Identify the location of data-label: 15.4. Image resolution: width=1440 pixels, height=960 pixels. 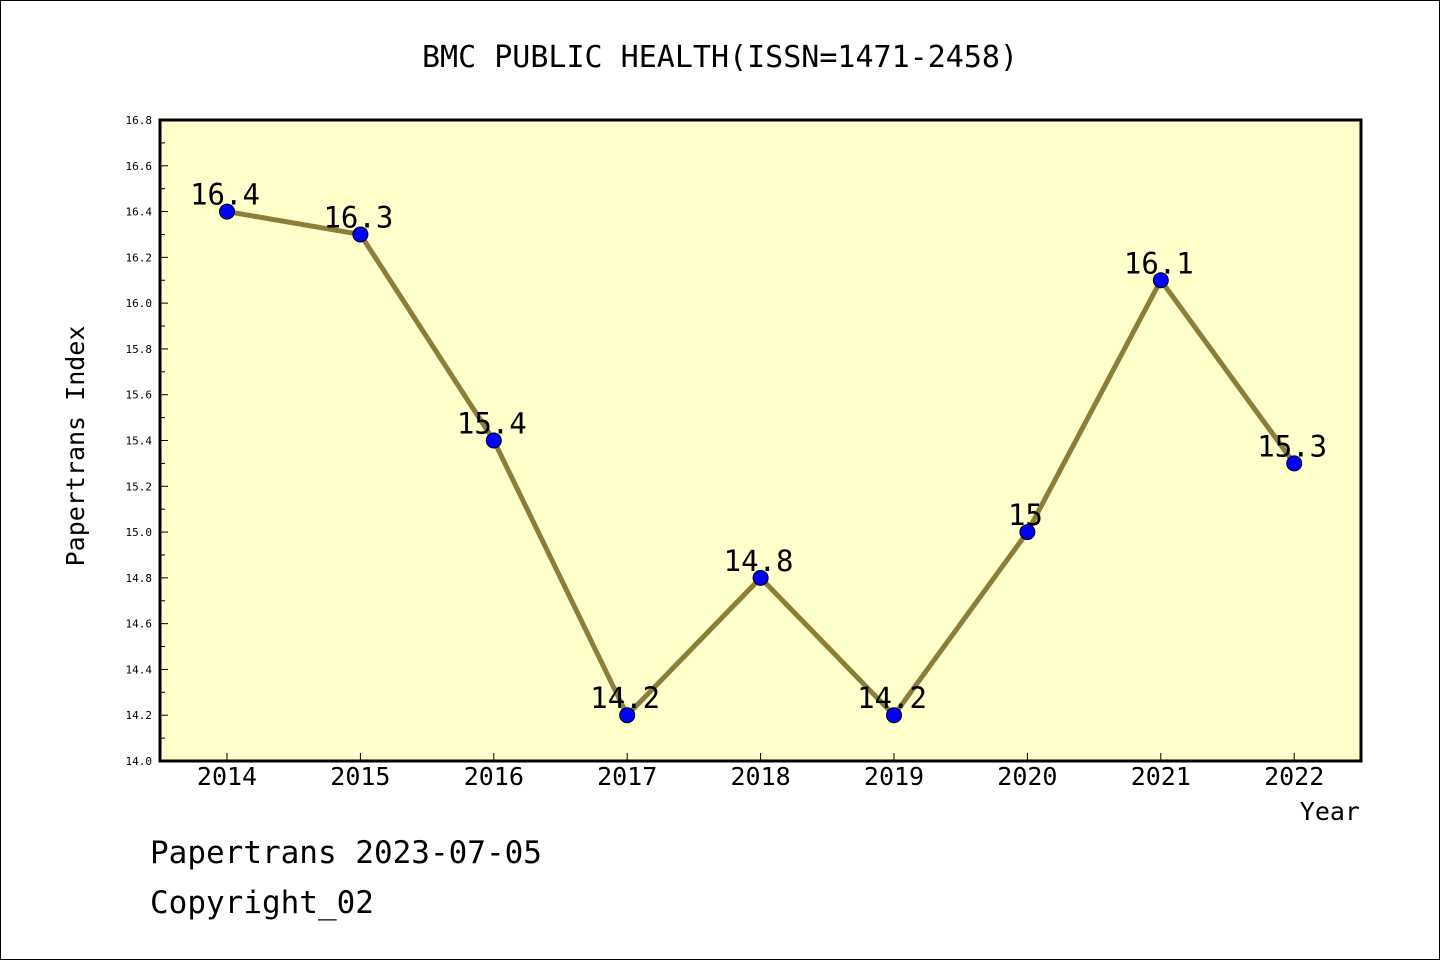
(492, 424).